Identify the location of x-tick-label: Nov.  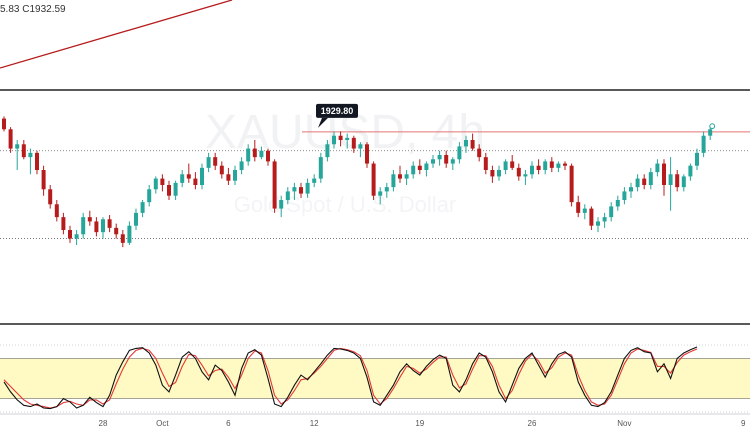
(624, 423).